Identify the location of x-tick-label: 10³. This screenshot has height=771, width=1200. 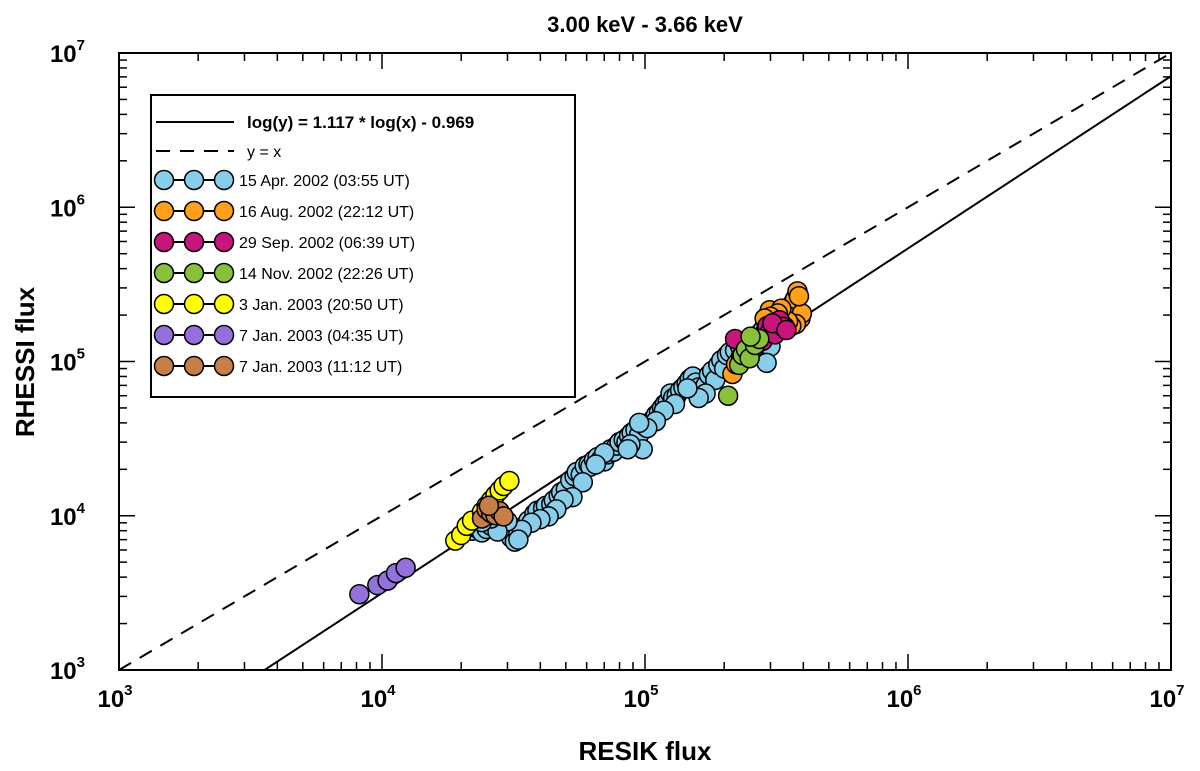
(114, 697).